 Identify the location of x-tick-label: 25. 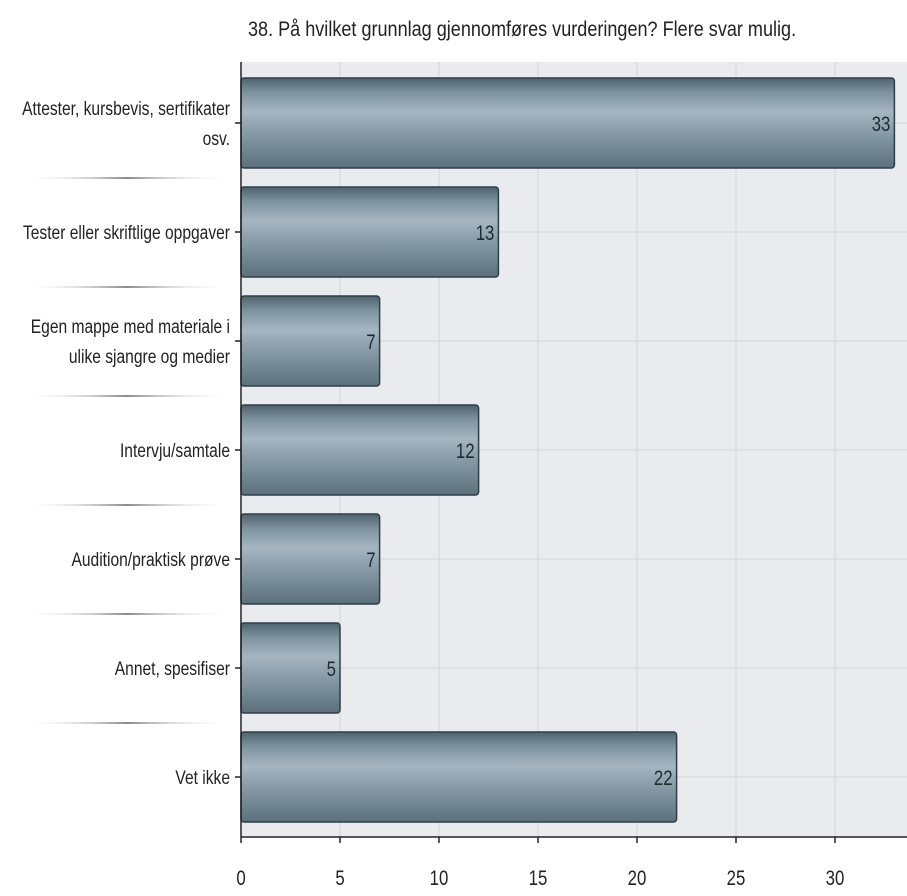
(736, 878).